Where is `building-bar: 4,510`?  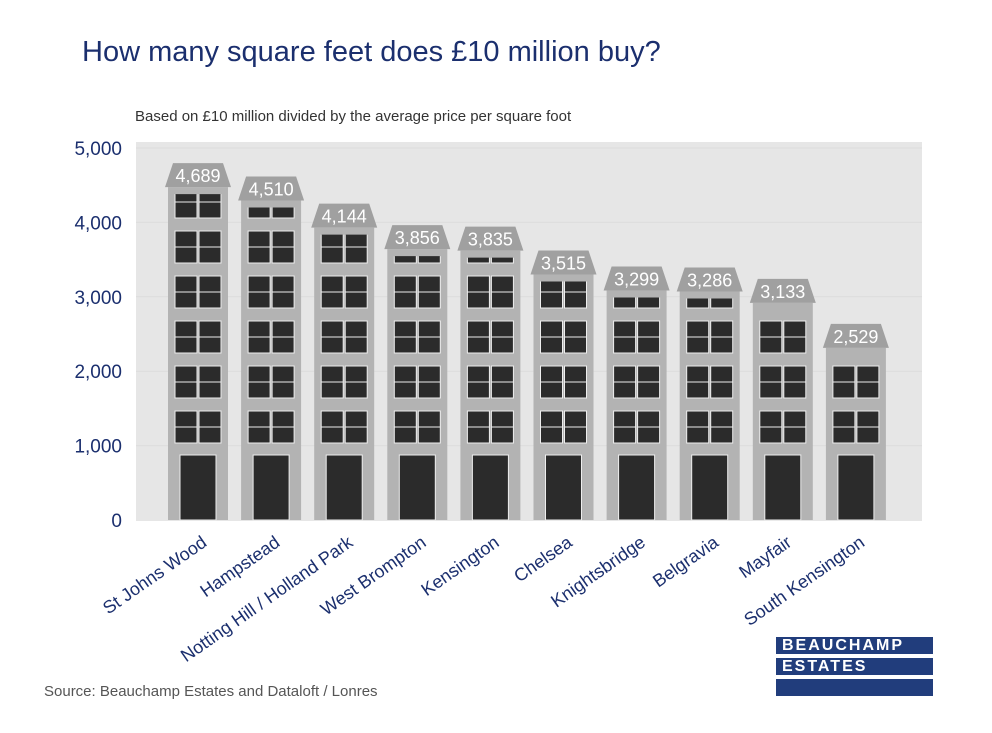 building-bar: 4,510 is located at coordinates (271, 348).